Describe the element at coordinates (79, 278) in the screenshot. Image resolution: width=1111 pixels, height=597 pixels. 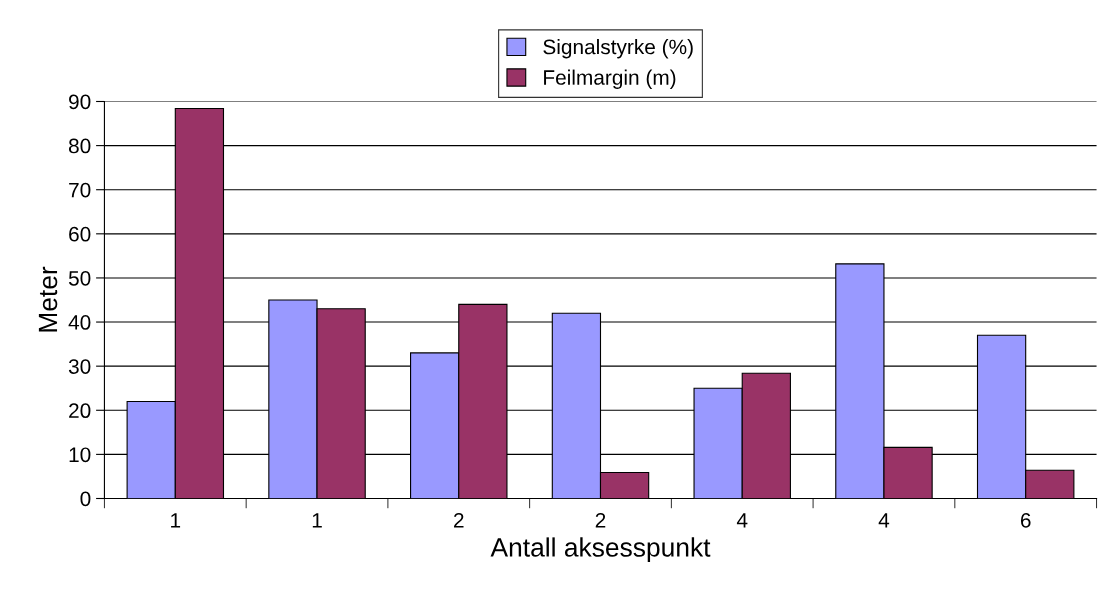
I see `y-tick-label: 50` at that location.